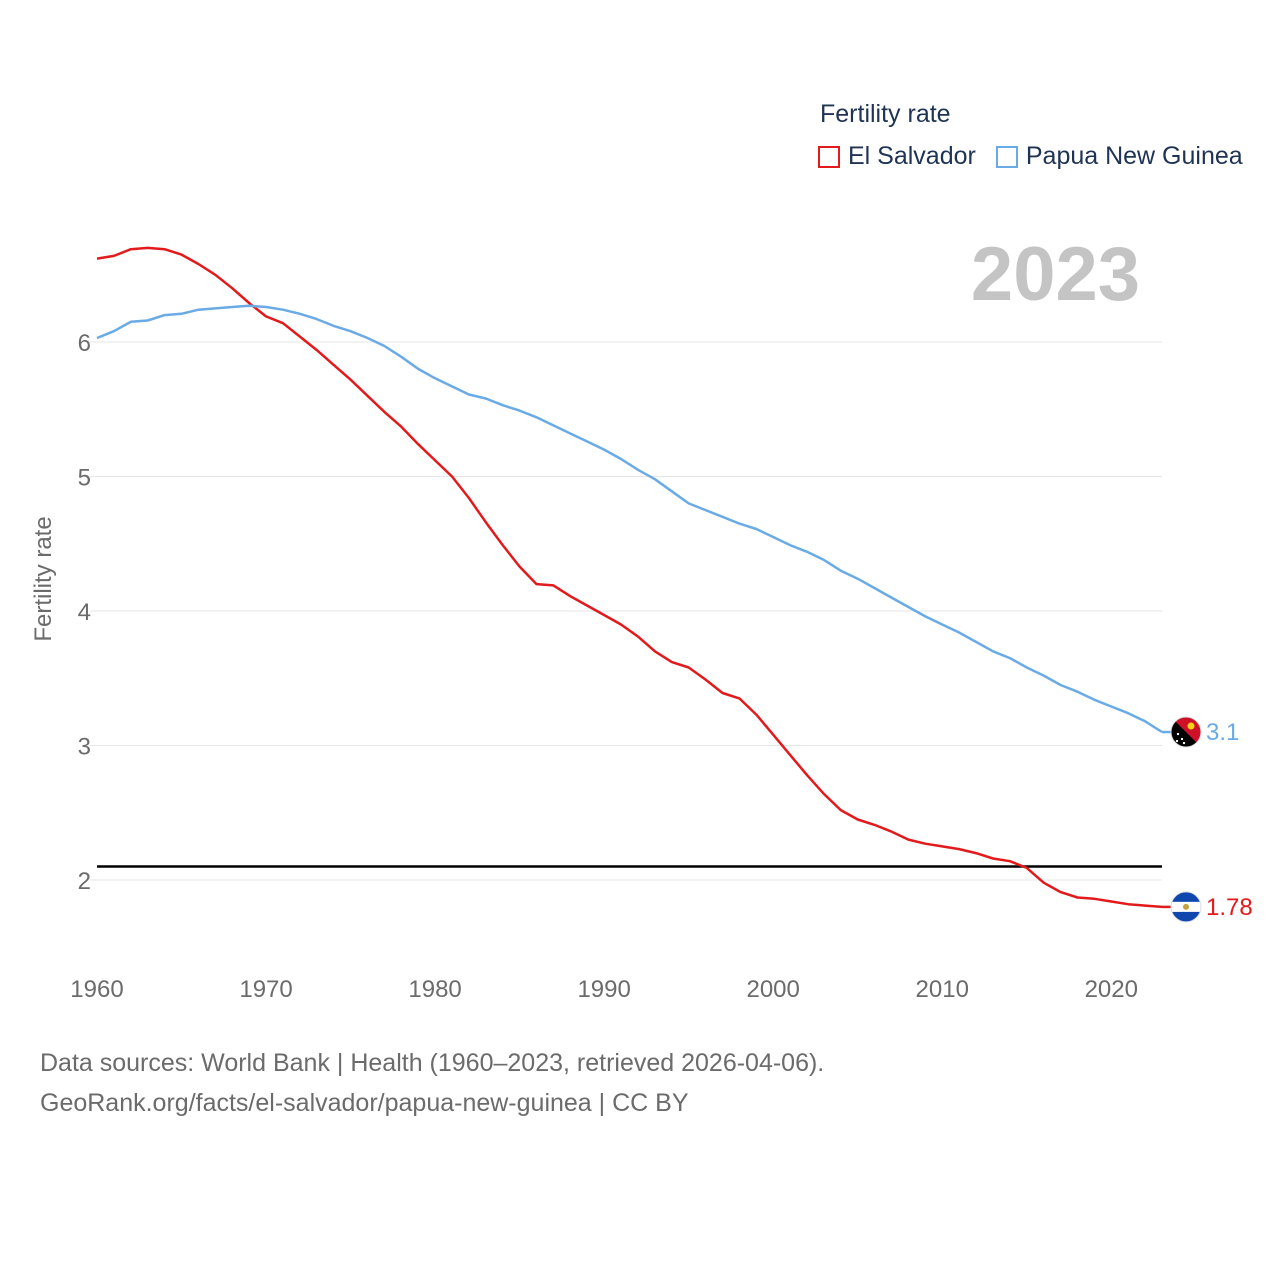  I want to click on x-tick-label: 1990, so click(603, 989).